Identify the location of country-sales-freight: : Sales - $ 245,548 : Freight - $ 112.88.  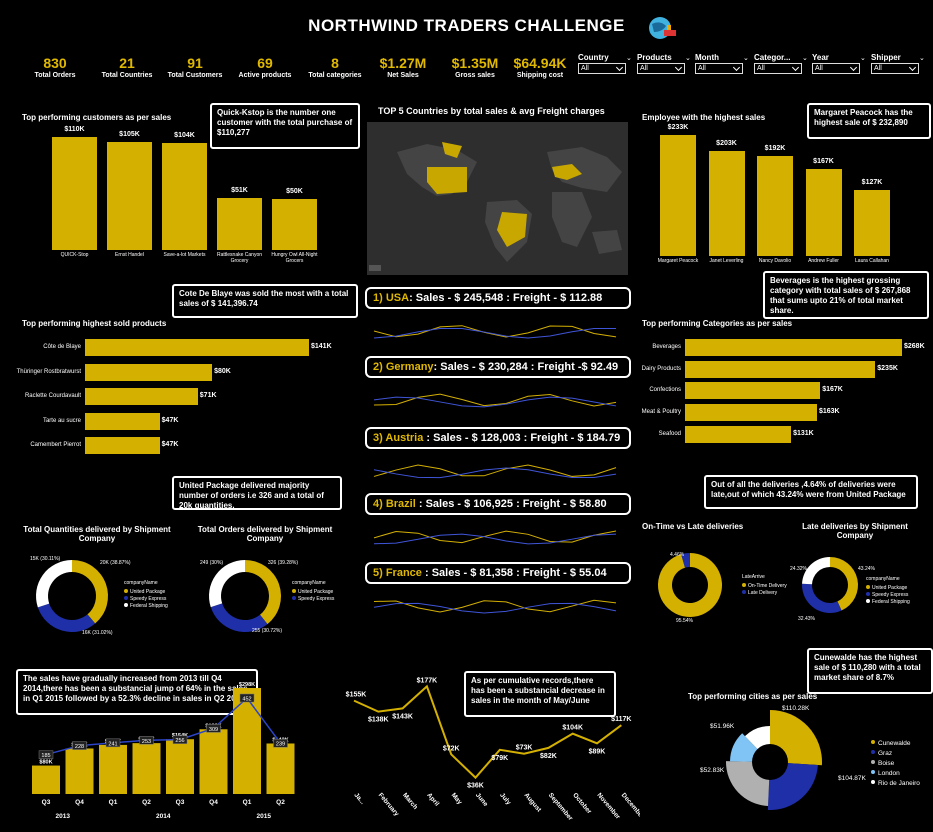
(506, 298).